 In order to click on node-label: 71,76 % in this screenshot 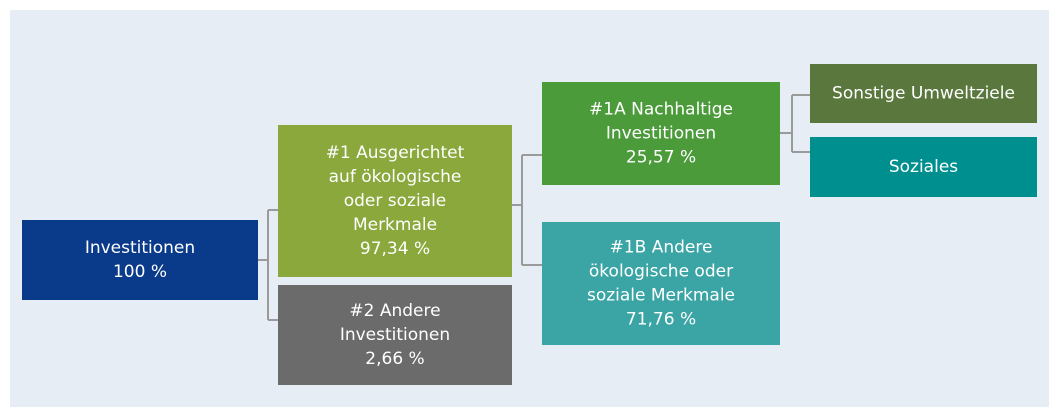, I will do `click(661, 320)`.